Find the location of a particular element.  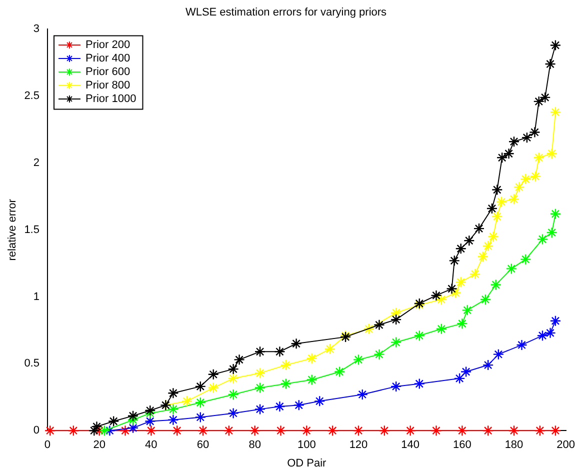

y-axis-title: relative error is located at coordinates (12, 229).